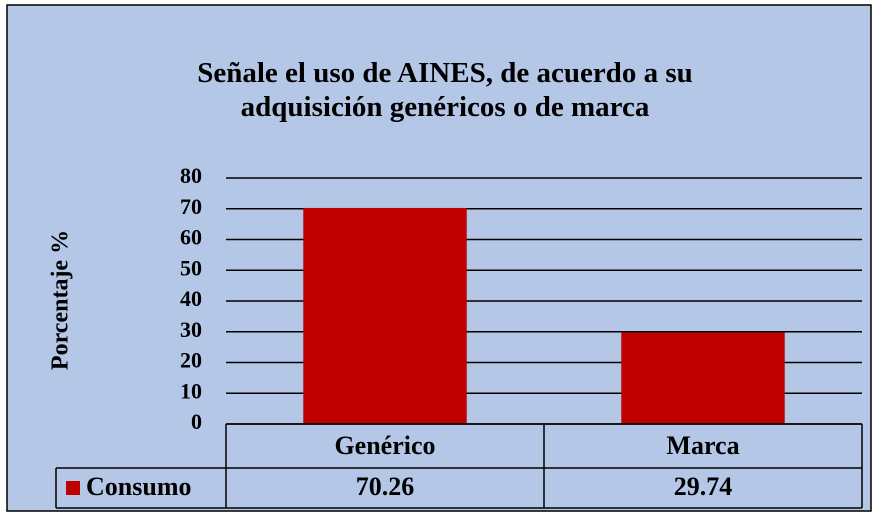 This screenshot has height=516, width=878. Describe the element at coordinates (191, 175) in the screenshot. I see `y-tick-label: 80` at that location.